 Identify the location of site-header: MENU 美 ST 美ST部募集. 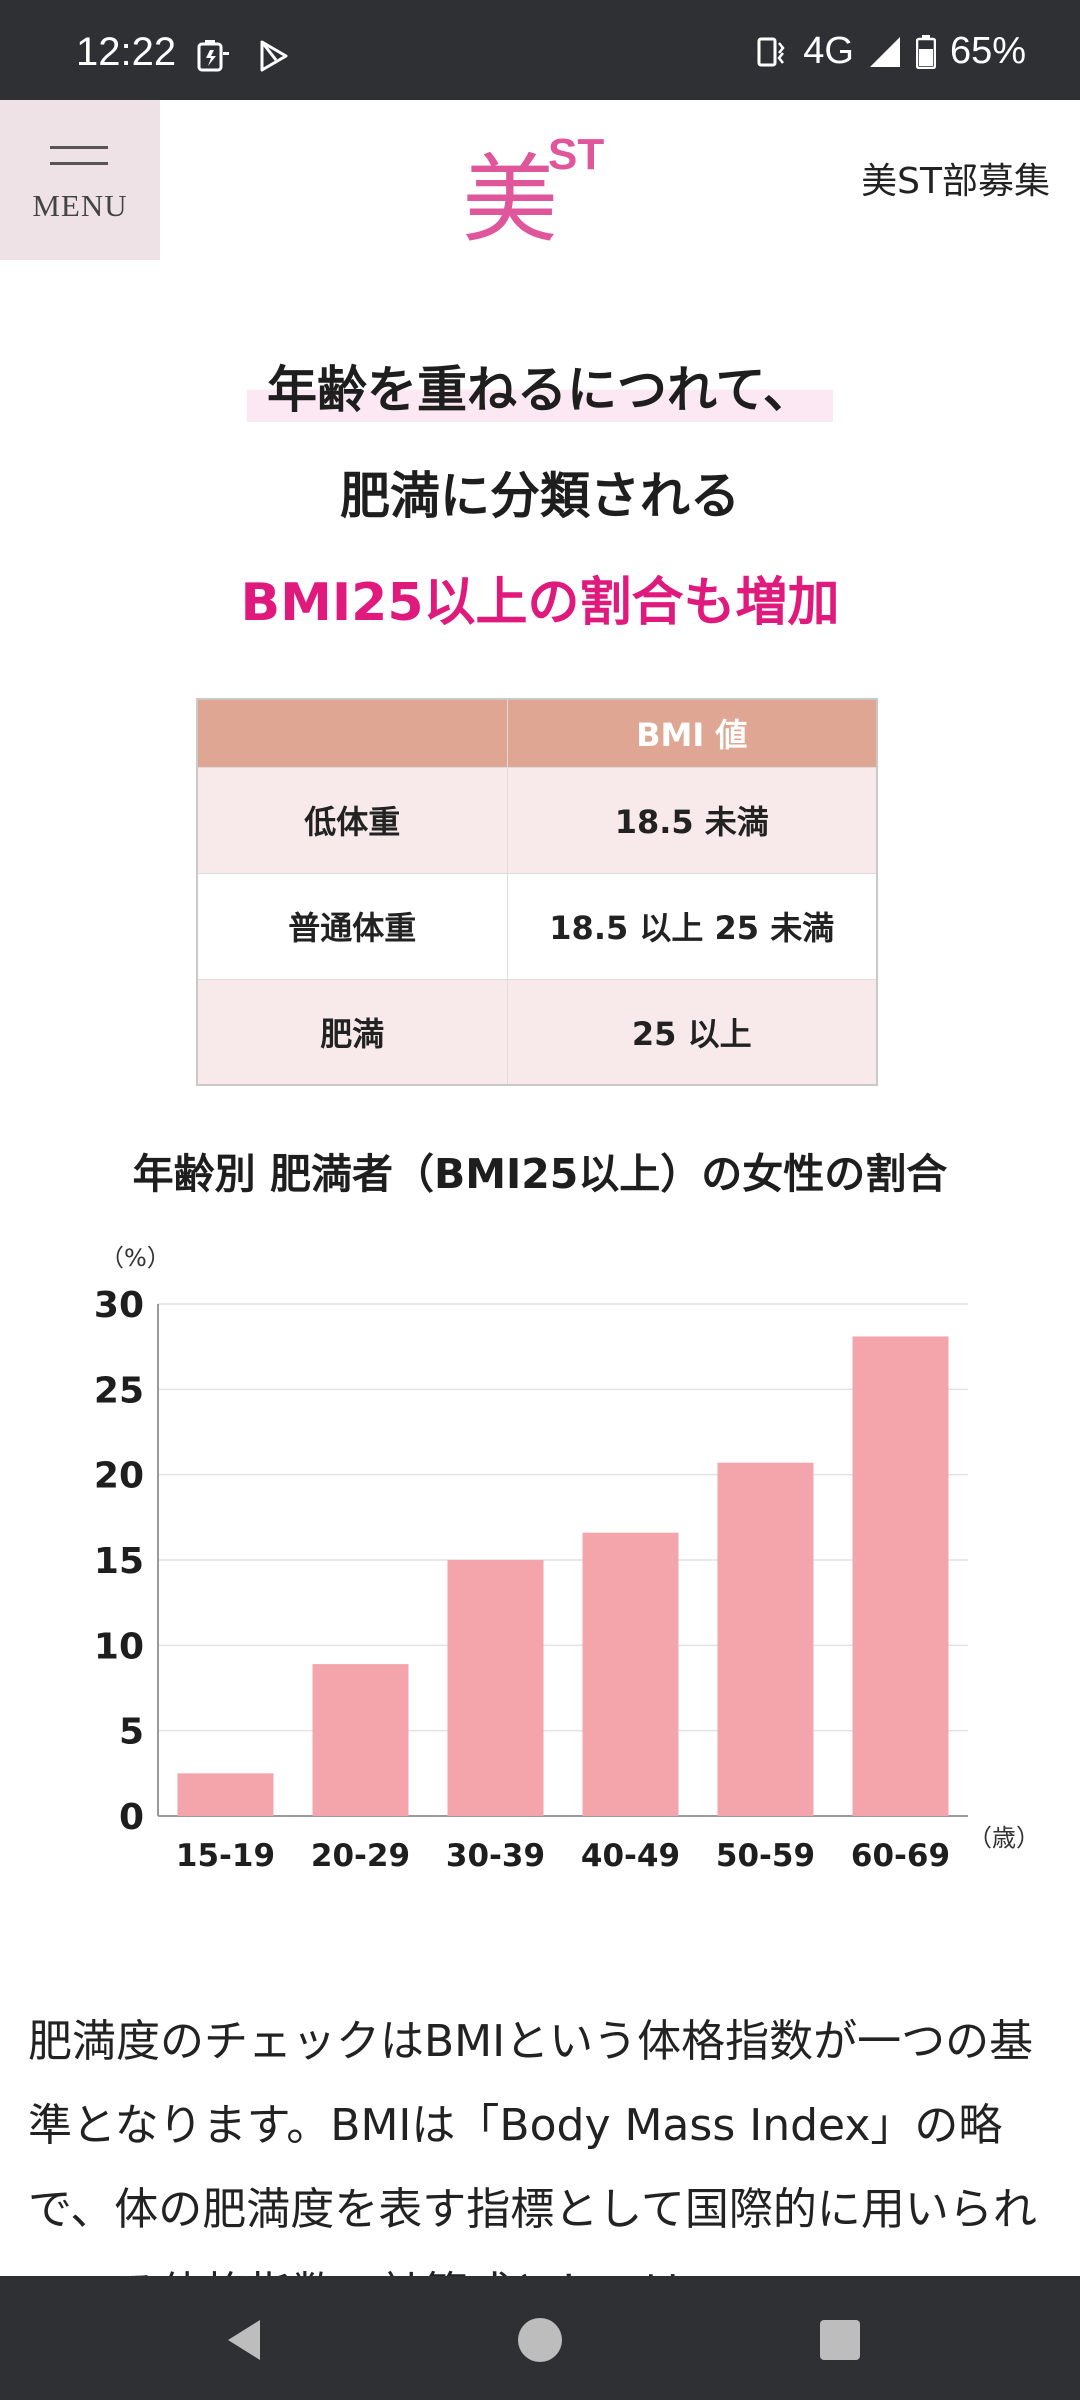
(540, 181).